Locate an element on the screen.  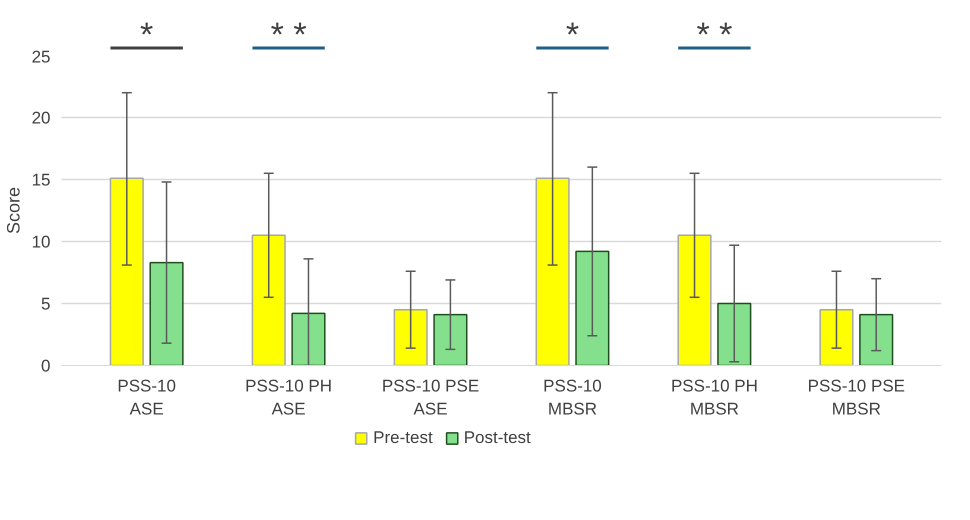
legend-label: Pre-test is located at coordinates (403, 438).